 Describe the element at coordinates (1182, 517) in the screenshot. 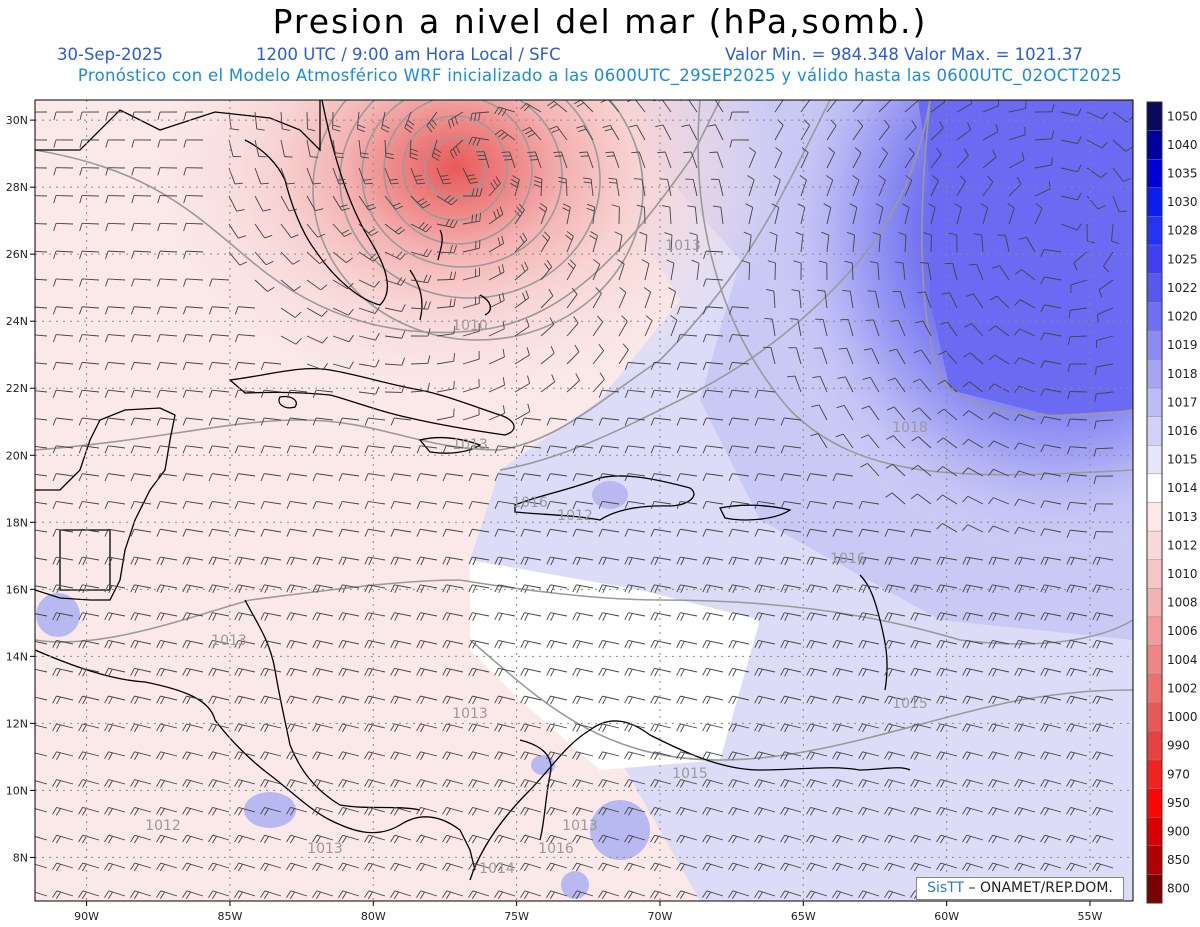

I see `legend-label: 1013` at that location.